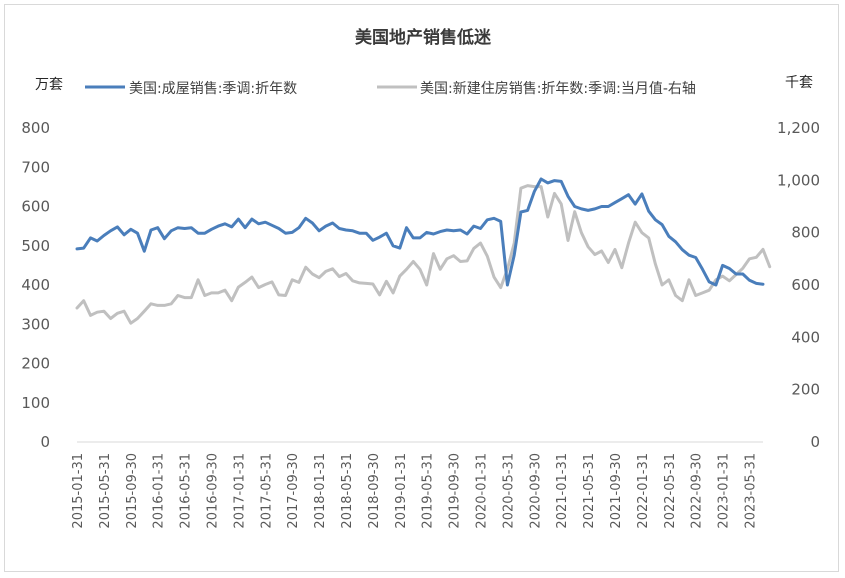 The width and height of the screenshot is (845, 578). I want to click on x-tick-label: 2018-09-30, so click(374, 491).